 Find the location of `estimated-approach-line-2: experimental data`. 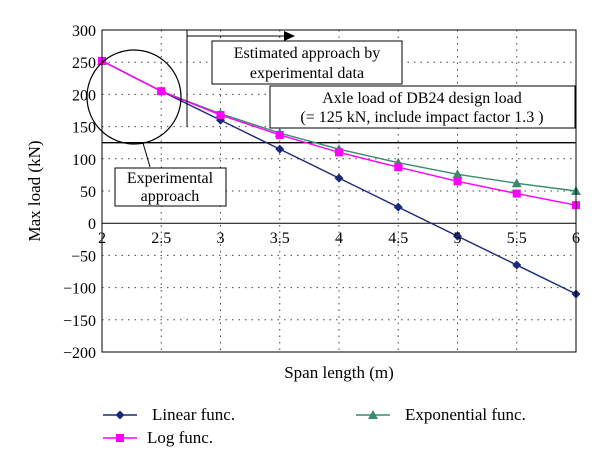

estimated-approach-line-2: experimental data is located at coordinates (307, 73).